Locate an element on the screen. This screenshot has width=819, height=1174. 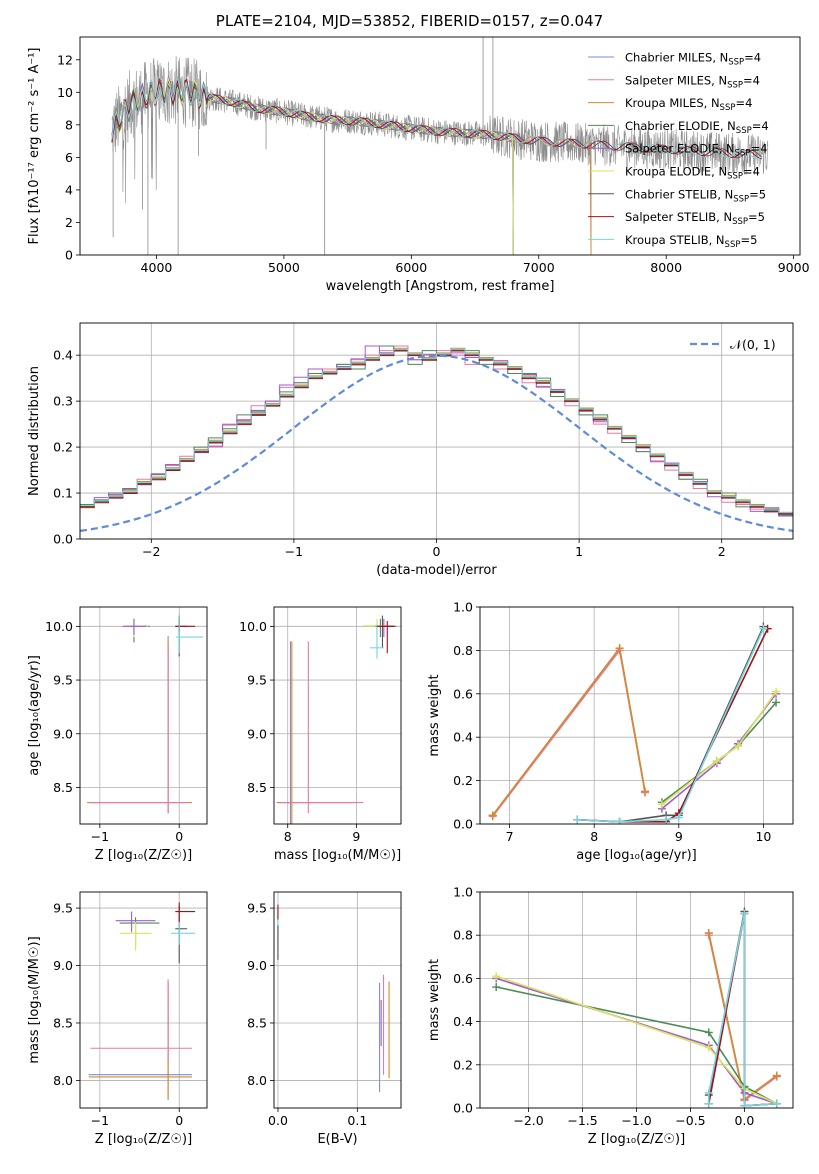
y-axis-label: Normed distribution is located at coordinates (34, 431).